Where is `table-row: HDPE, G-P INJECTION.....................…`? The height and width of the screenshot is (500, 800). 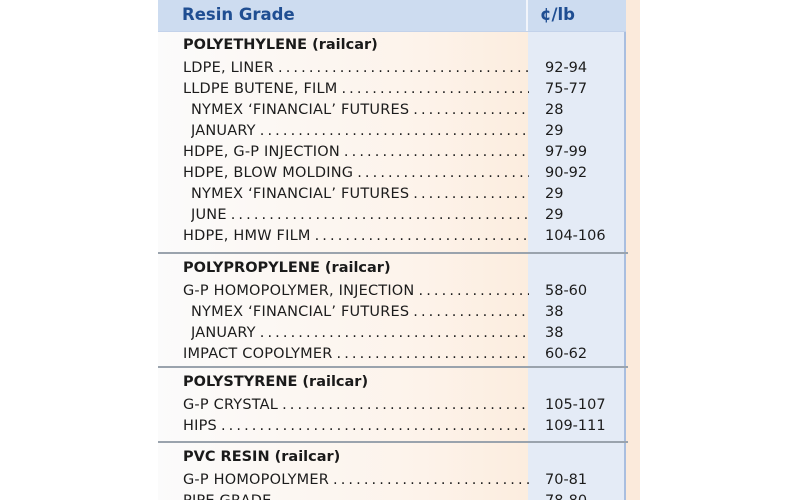 table-row: HDPE, G-P INJECTION.....................… is located at coordinates (392, 154).